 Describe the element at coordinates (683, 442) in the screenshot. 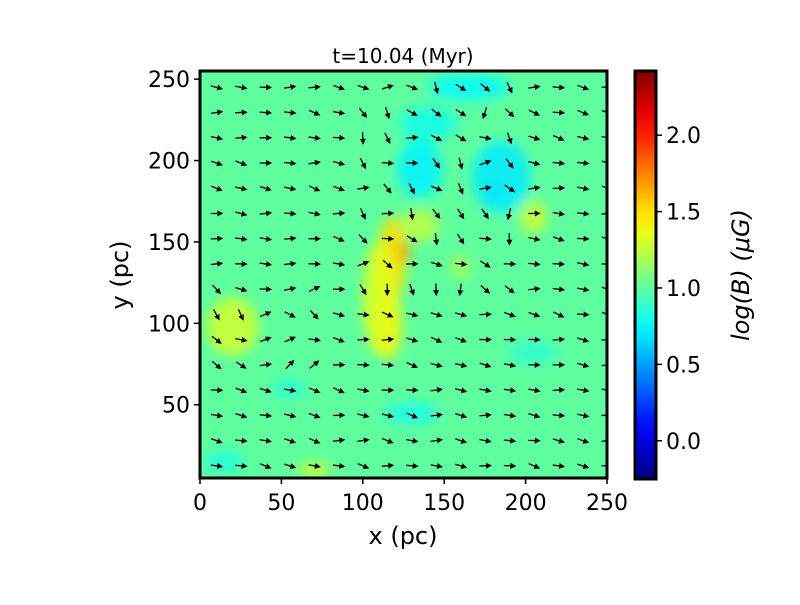

I see `colorbar-tick-label: 0.0` at that location.